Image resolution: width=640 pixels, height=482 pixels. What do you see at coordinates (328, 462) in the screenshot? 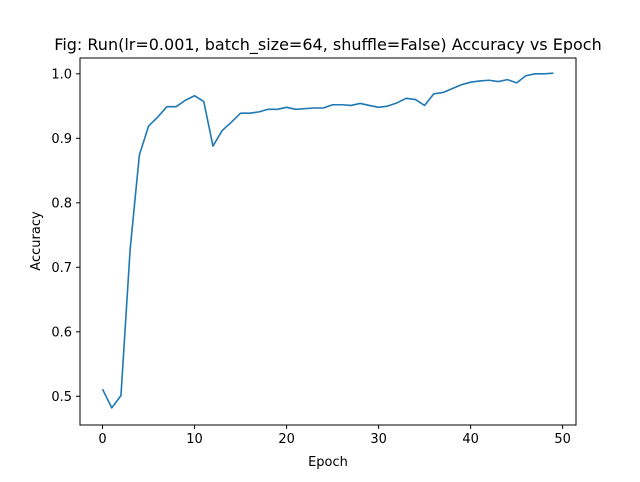
I see `x-axis-label: Epoch` at bounding box center [328, 462].